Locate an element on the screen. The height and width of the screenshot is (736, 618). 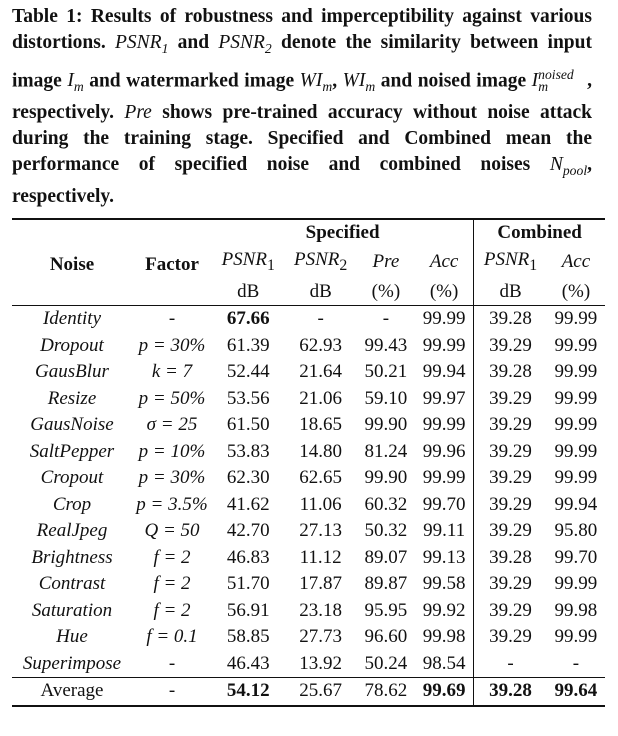
cell-psnr1: 53.56 is located at coordinates (248, 398).